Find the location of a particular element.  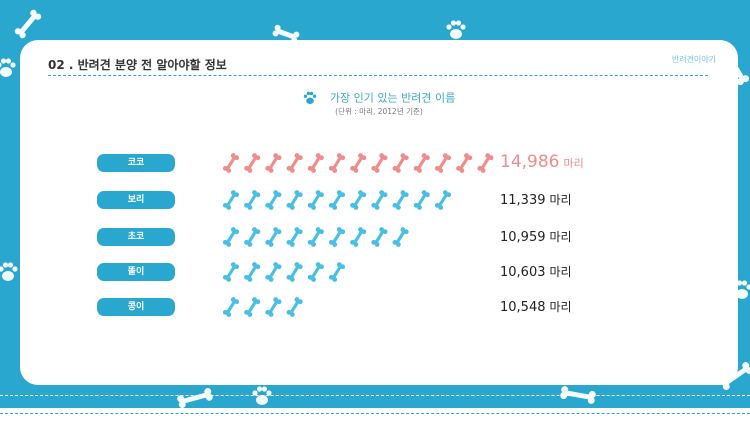

value-number: 10,603 is located at coordinates (523, 272).